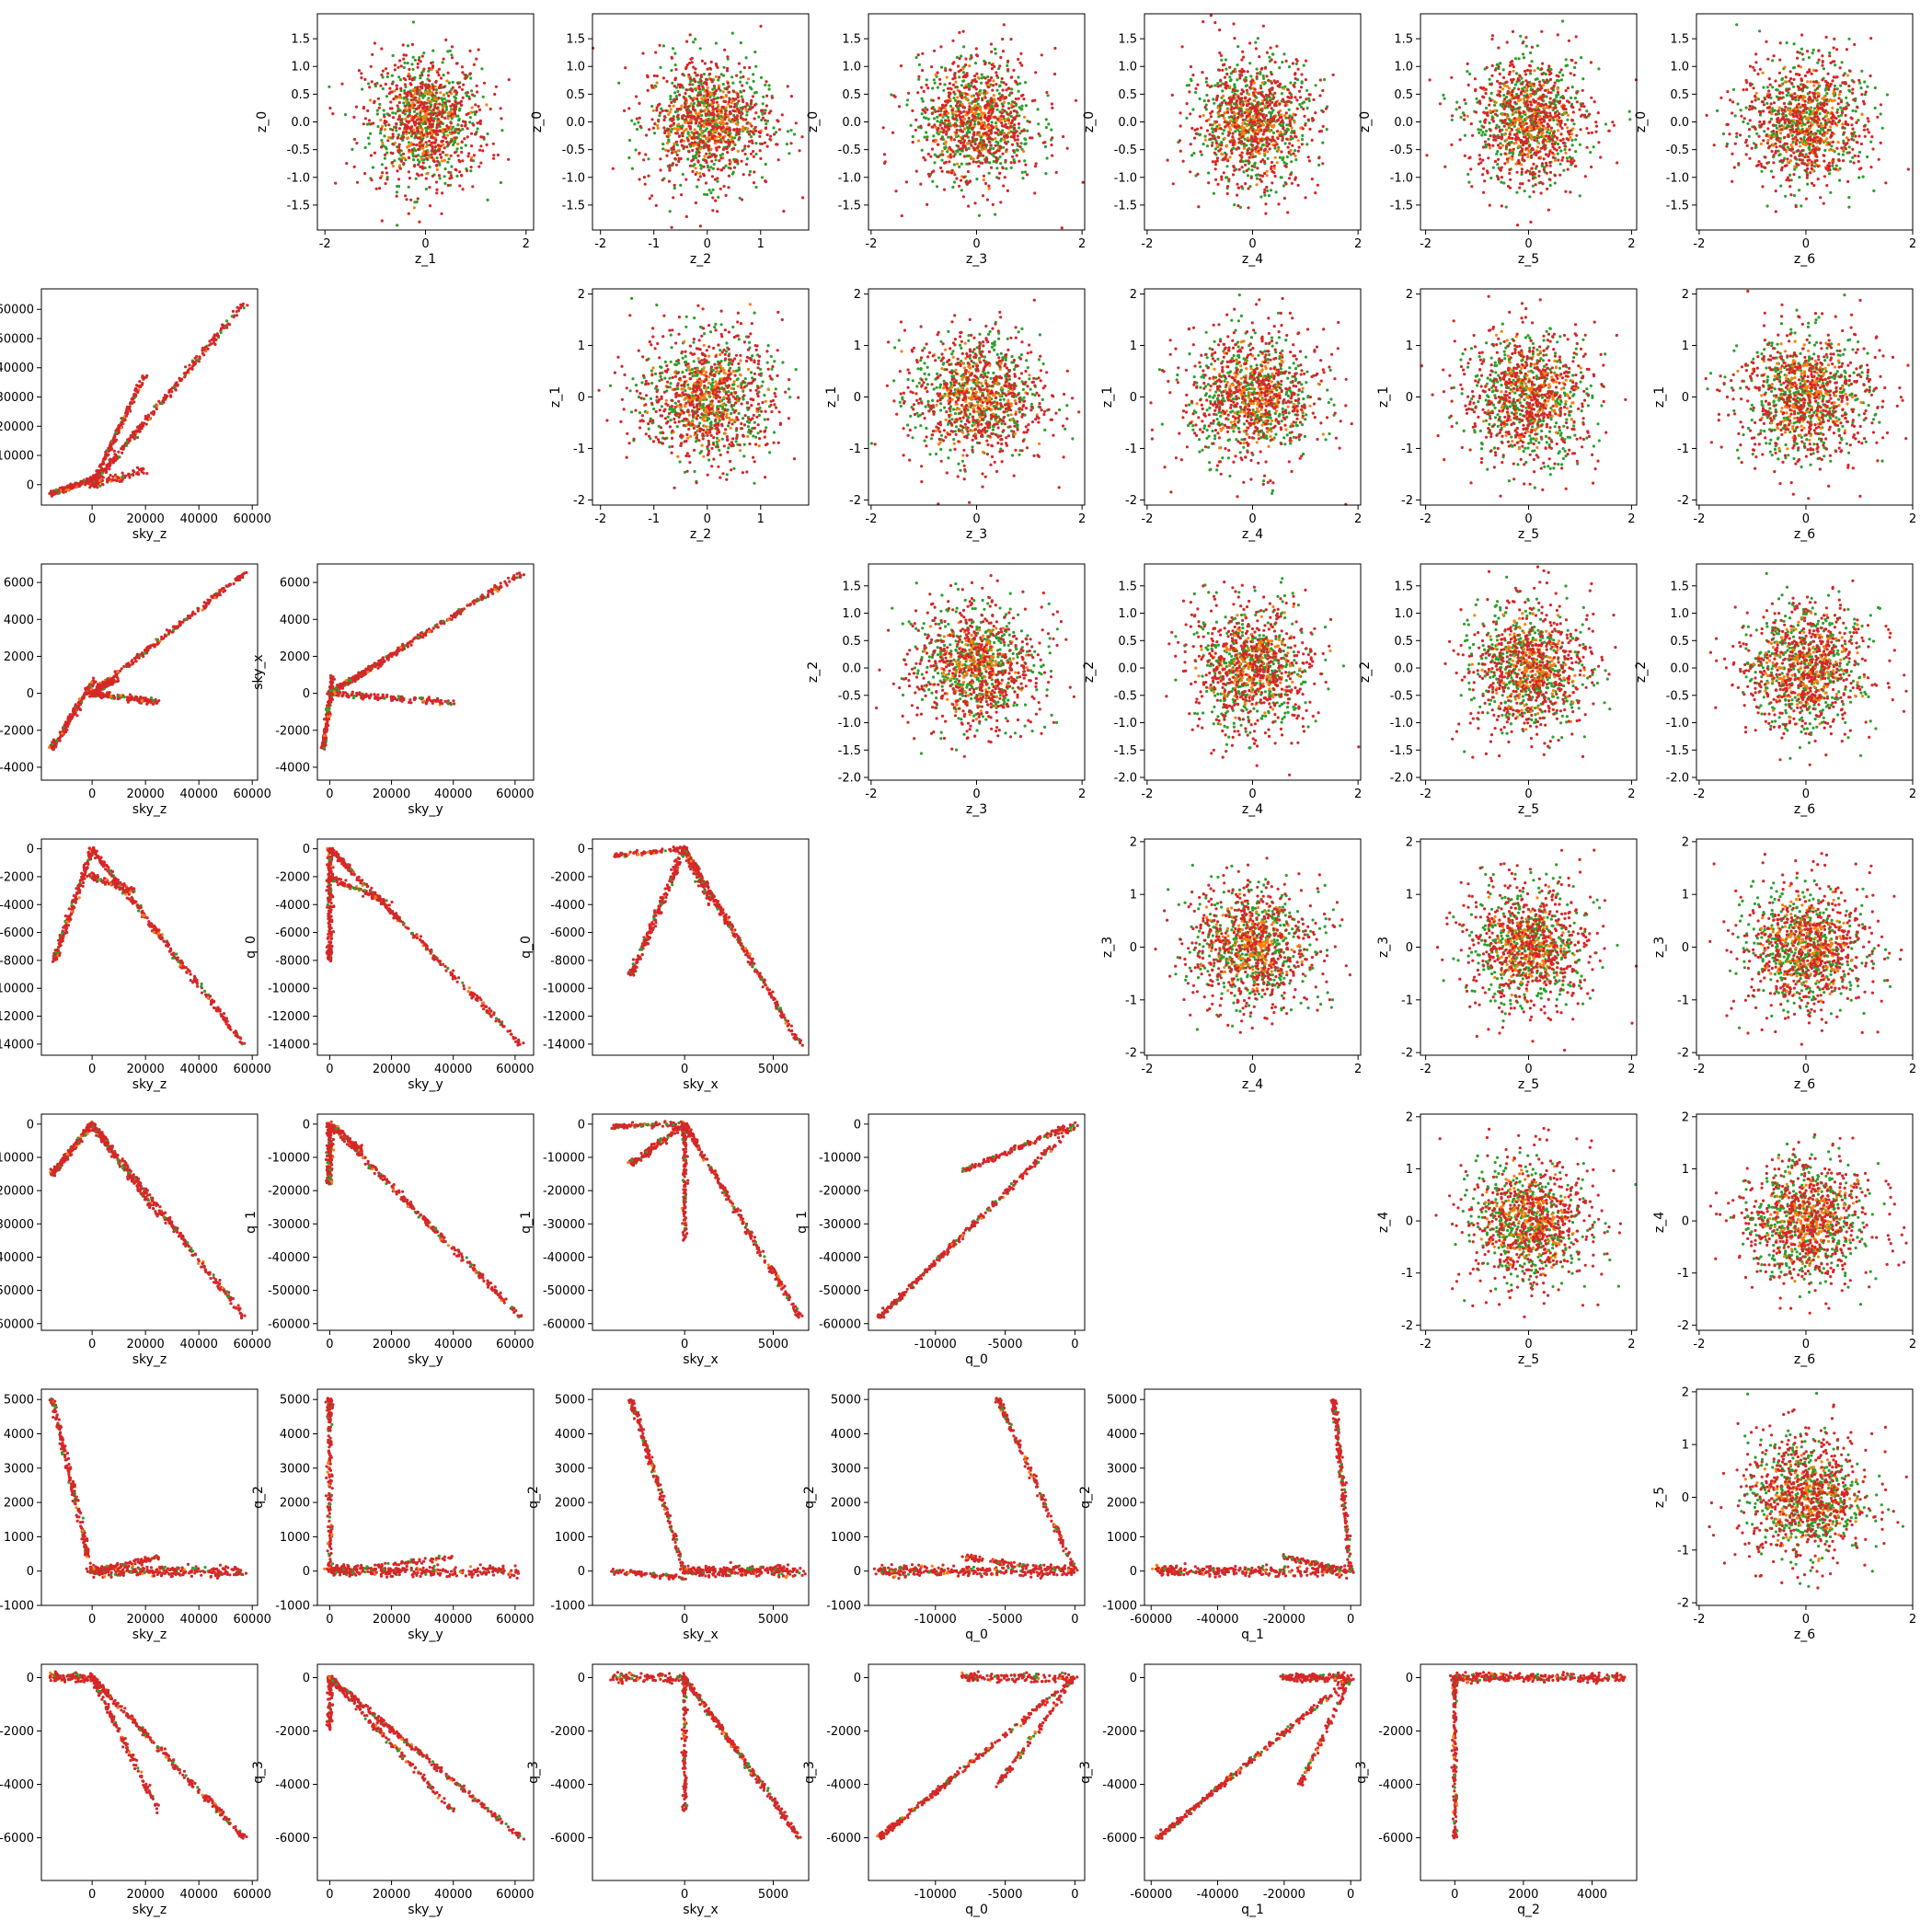  Describe the element at coordinates (1147, 244) in the screenshot. I see `x-tick-label: -2` at that location.